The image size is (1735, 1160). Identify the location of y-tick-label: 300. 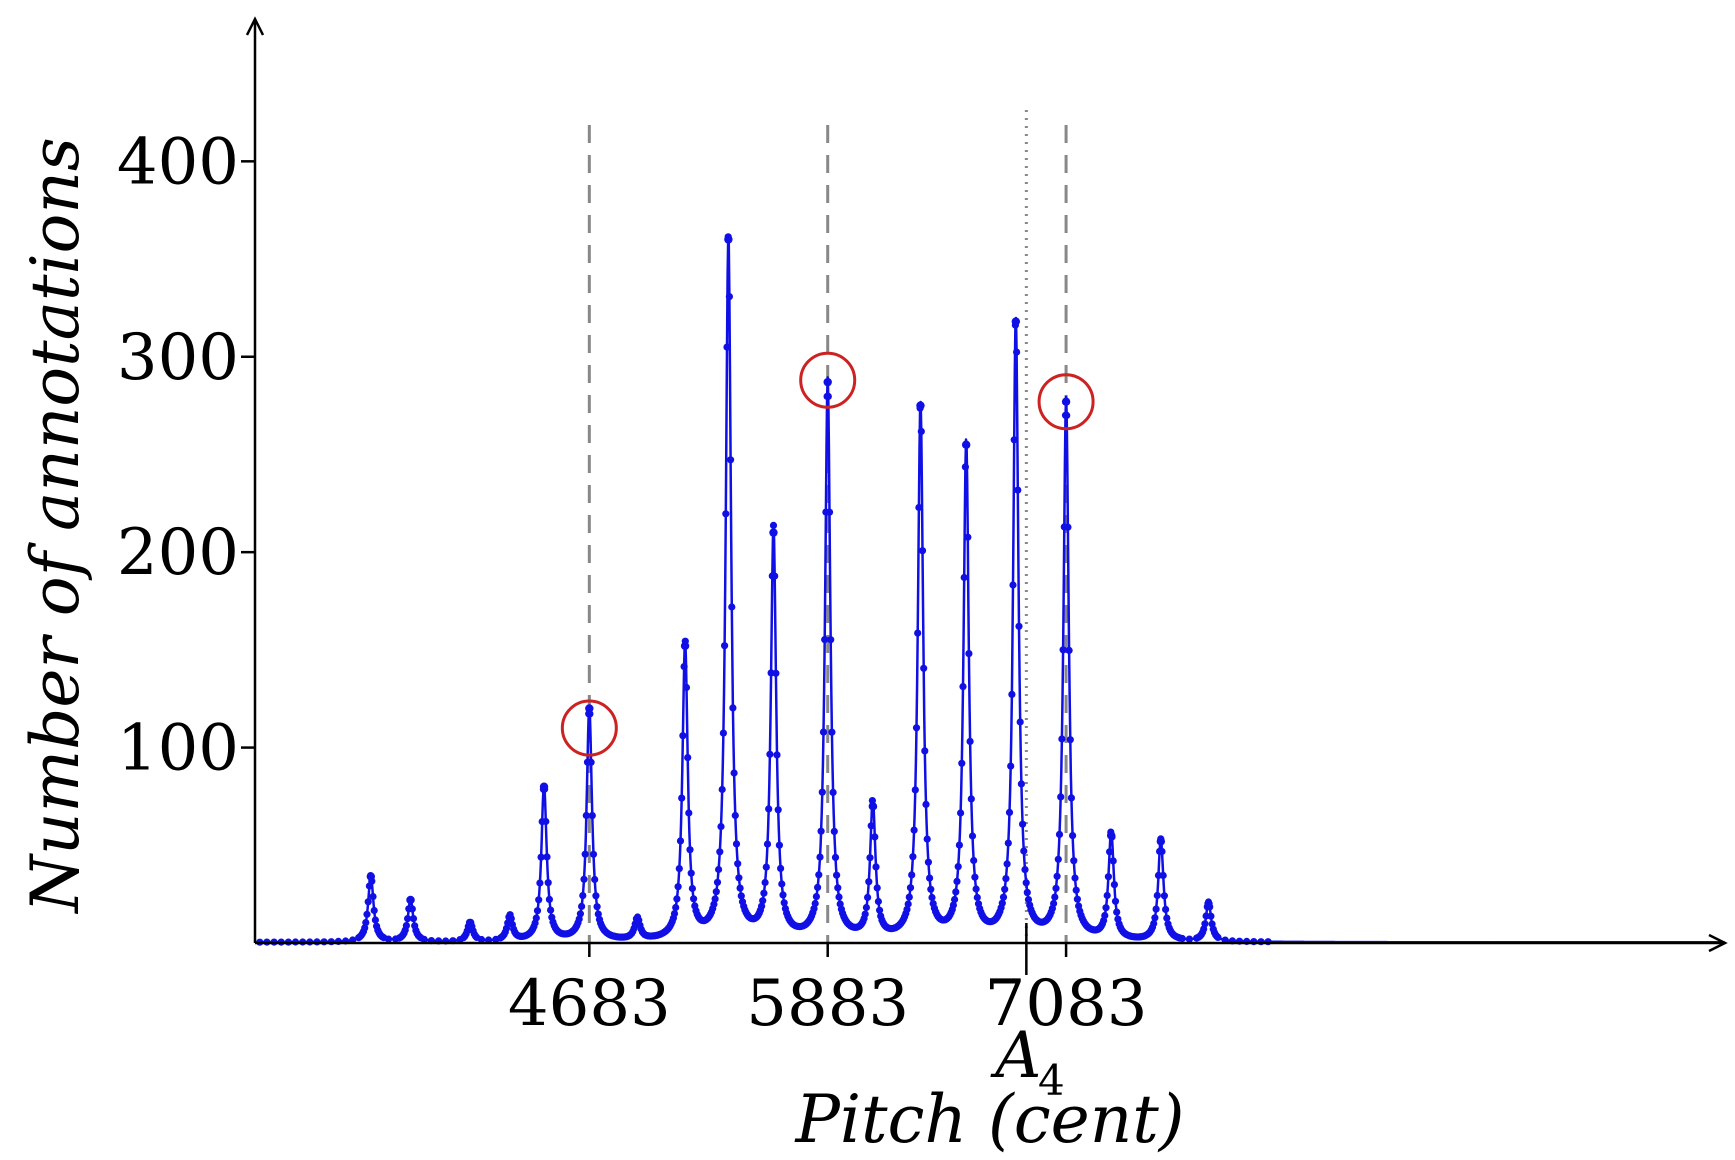
(178, 358).